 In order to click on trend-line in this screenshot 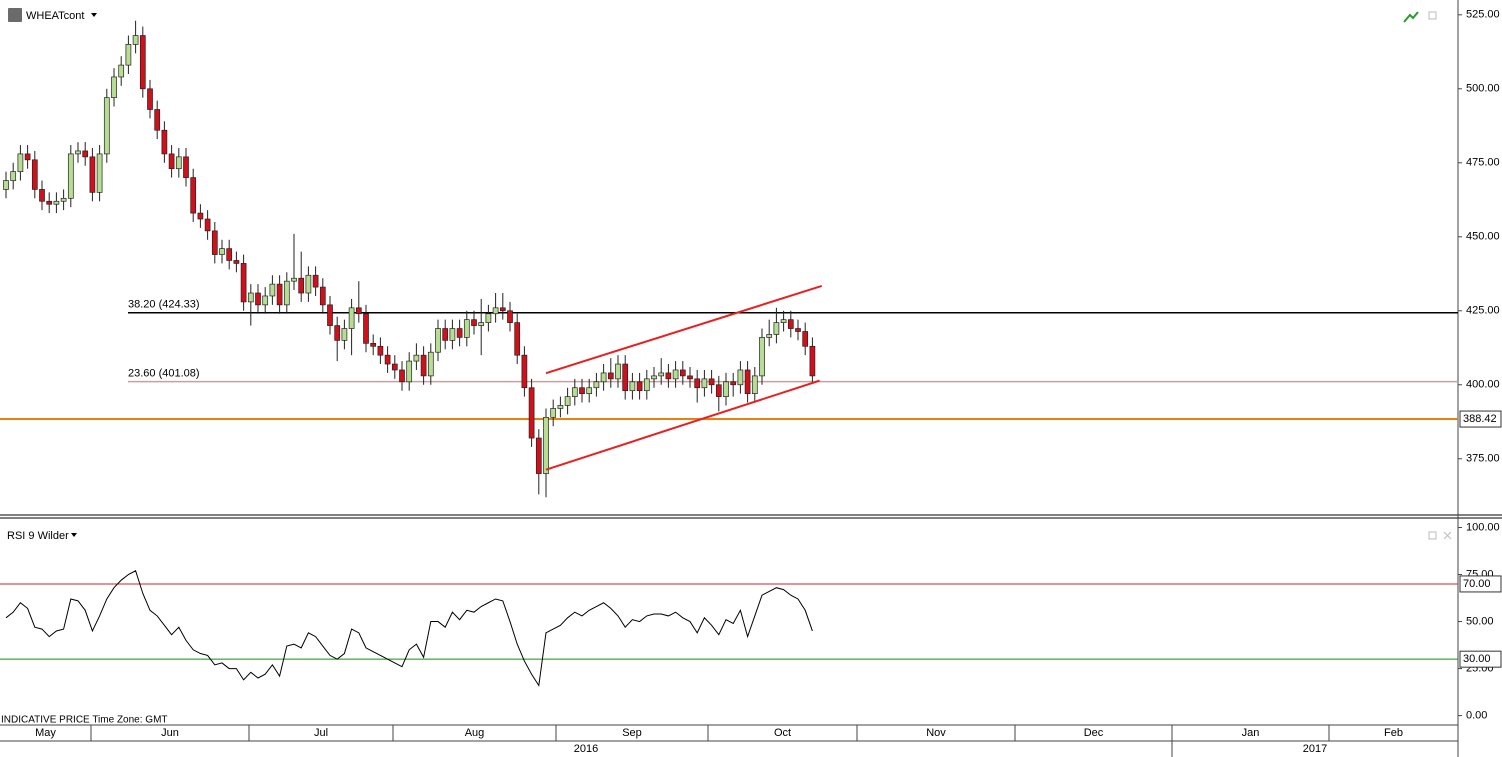, I will do `click(682, 425)`.